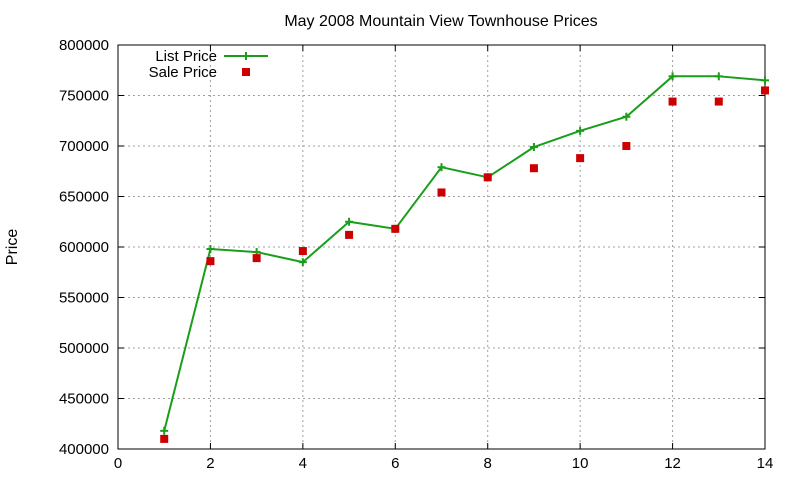 This screenshot has height=480, width=800. Describe the element at coordinates (118, 463) in the screenshot. I see `x-tick-label: 0` at that location.